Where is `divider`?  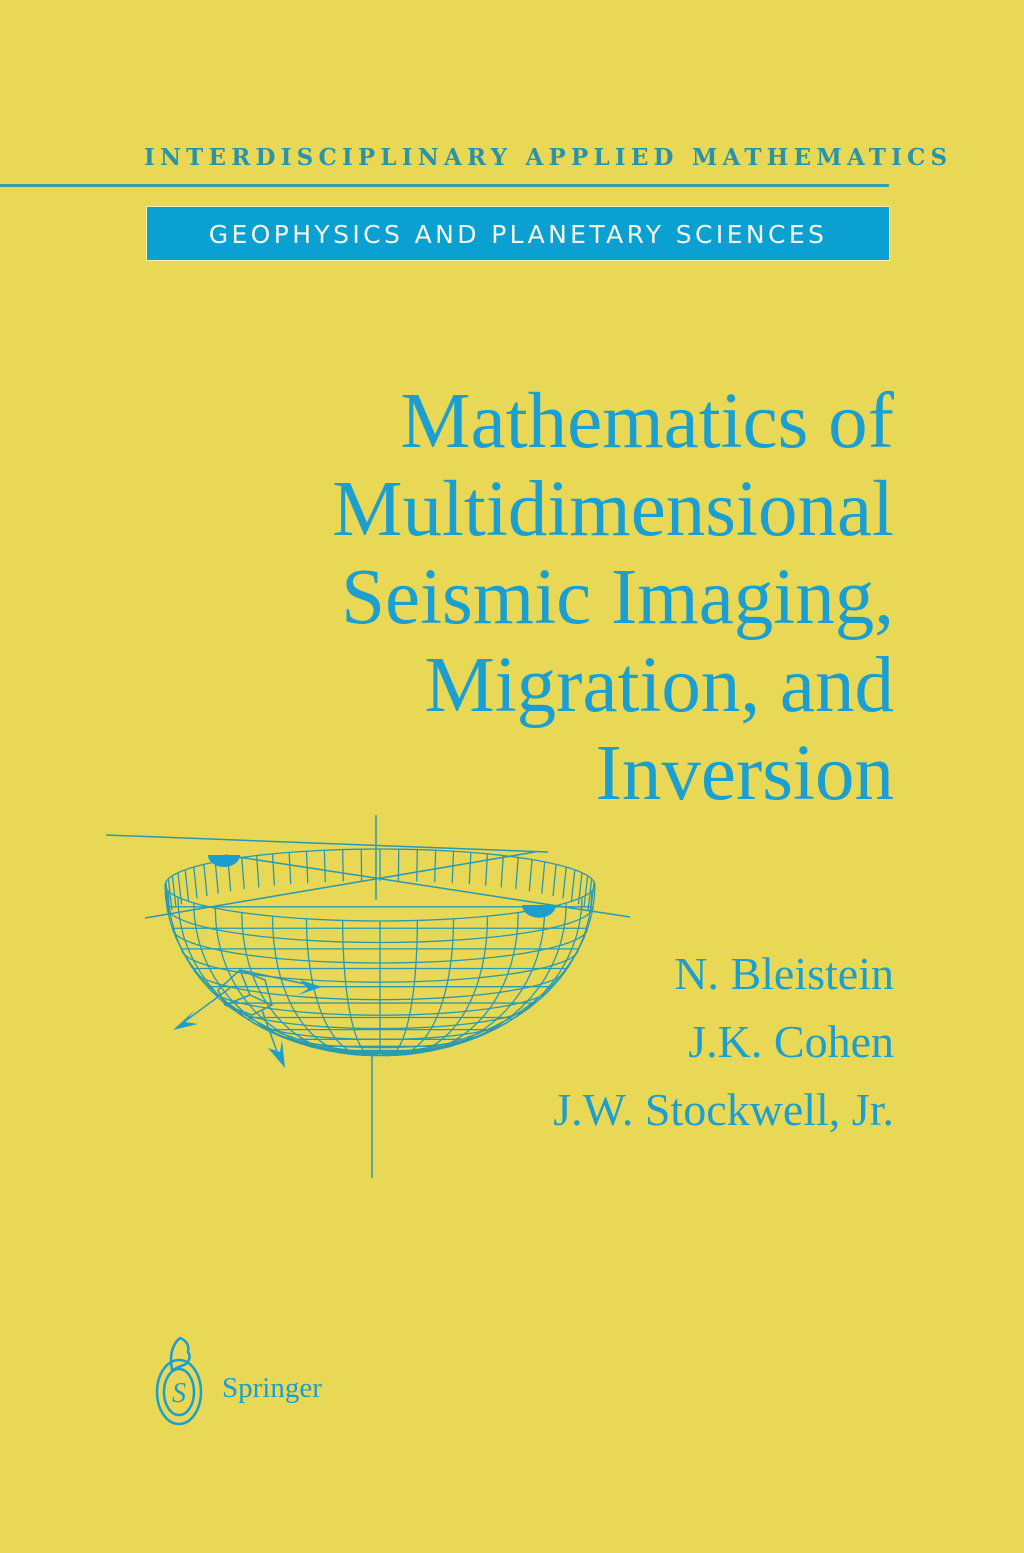 divider is located at coordinates (444, 185).